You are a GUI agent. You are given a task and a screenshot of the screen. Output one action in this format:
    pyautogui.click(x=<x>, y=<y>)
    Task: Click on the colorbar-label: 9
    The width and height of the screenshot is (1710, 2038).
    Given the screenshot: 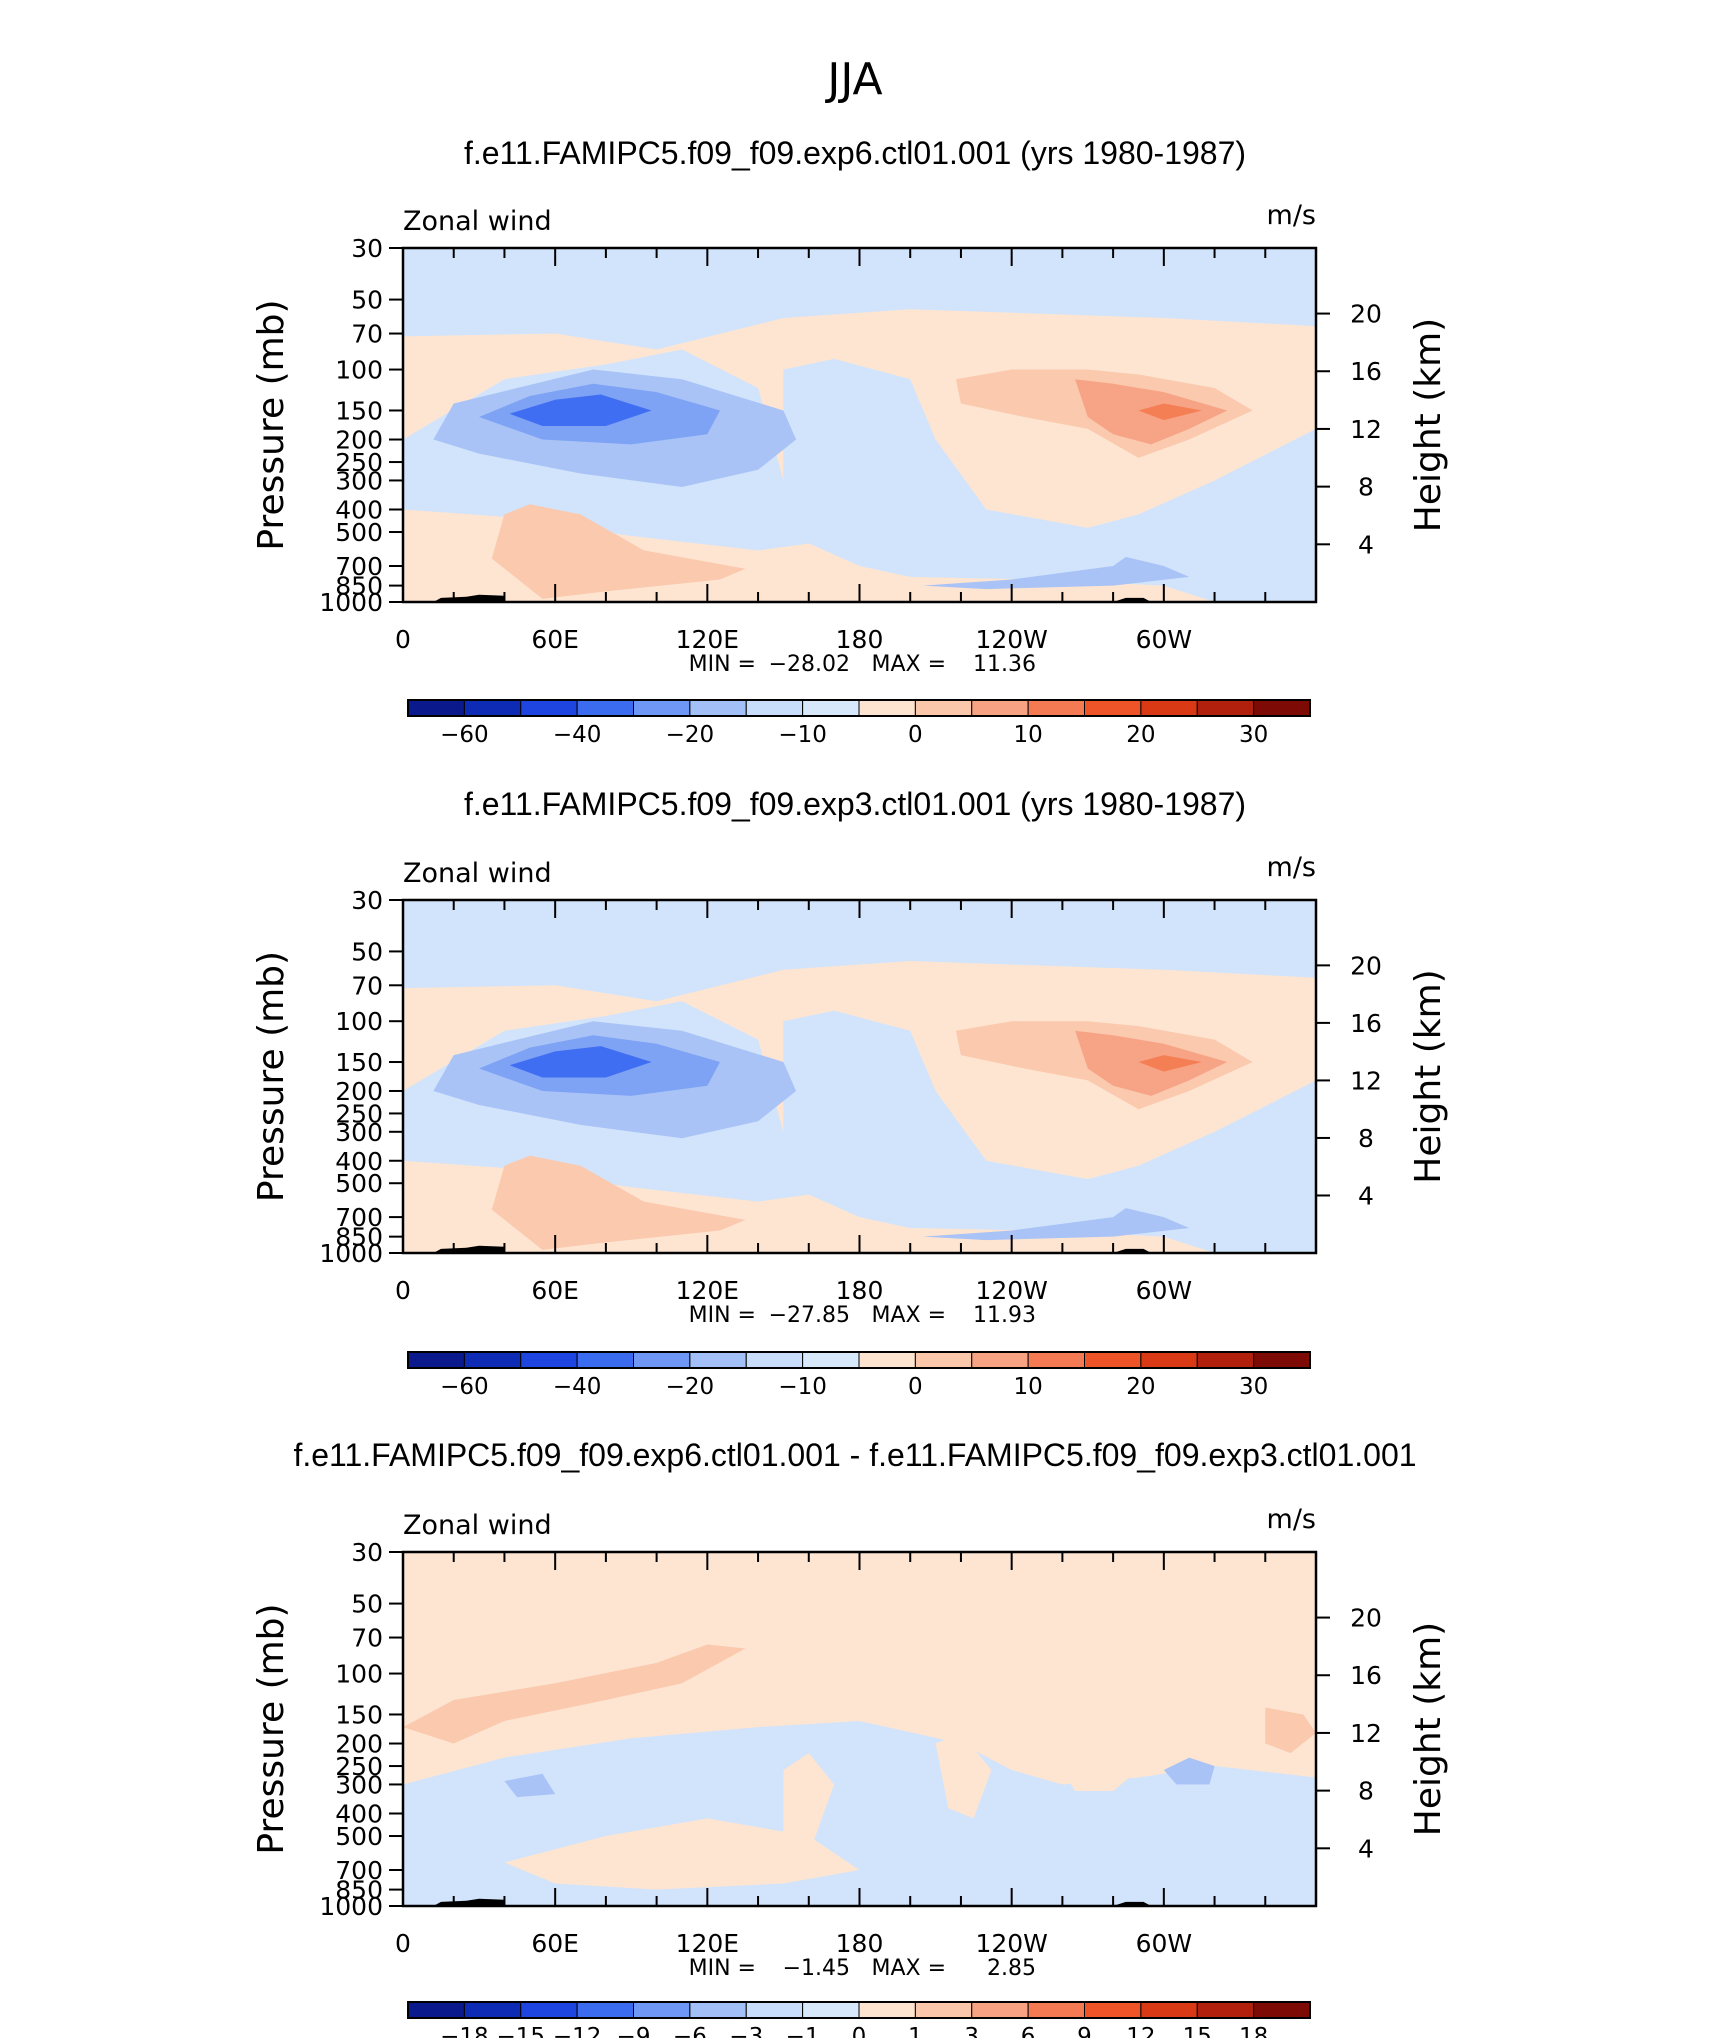 What is the action you would take?
    pyautogui.click(x=1084, y=2031)
    